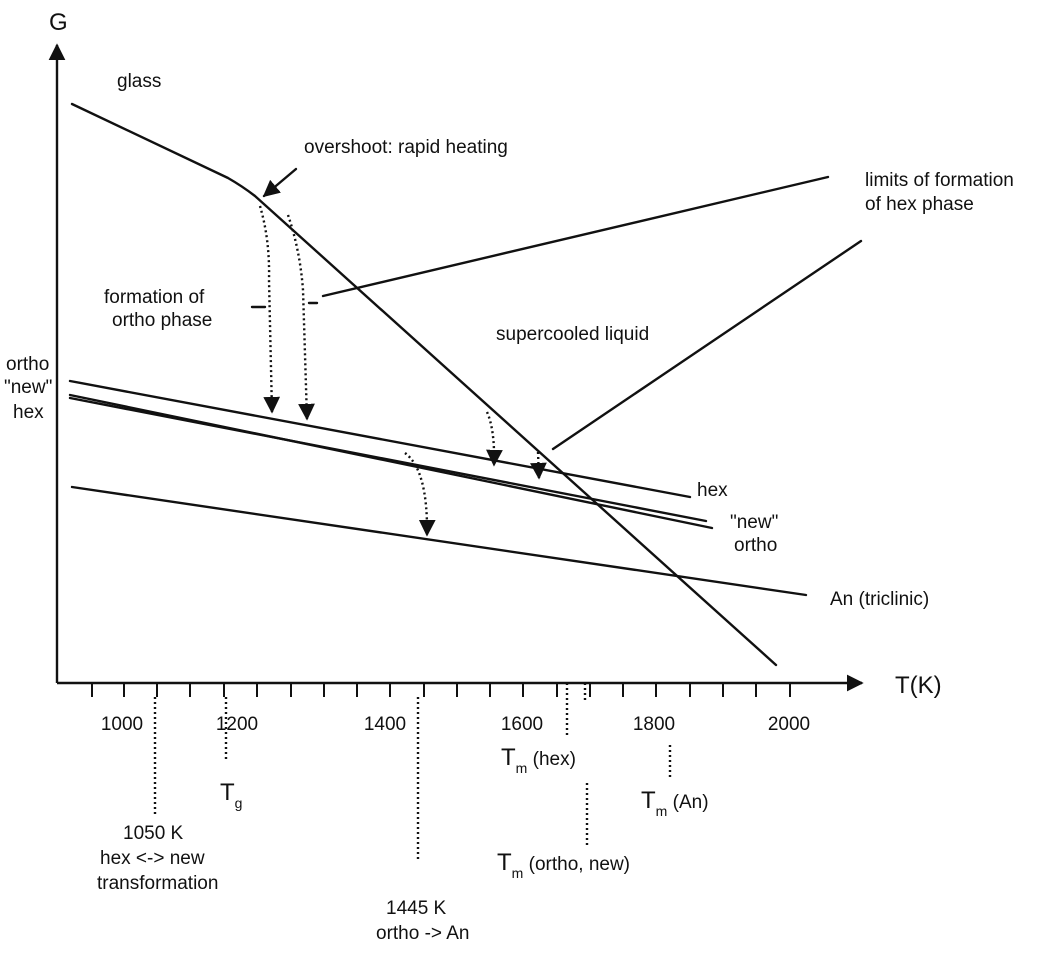 This screenshot has height=953, width=1052. What do you see at coordinates (420, 494) in the screenshot?
I see `ortho-to-an-arrow` at bounding box center [420, 494].